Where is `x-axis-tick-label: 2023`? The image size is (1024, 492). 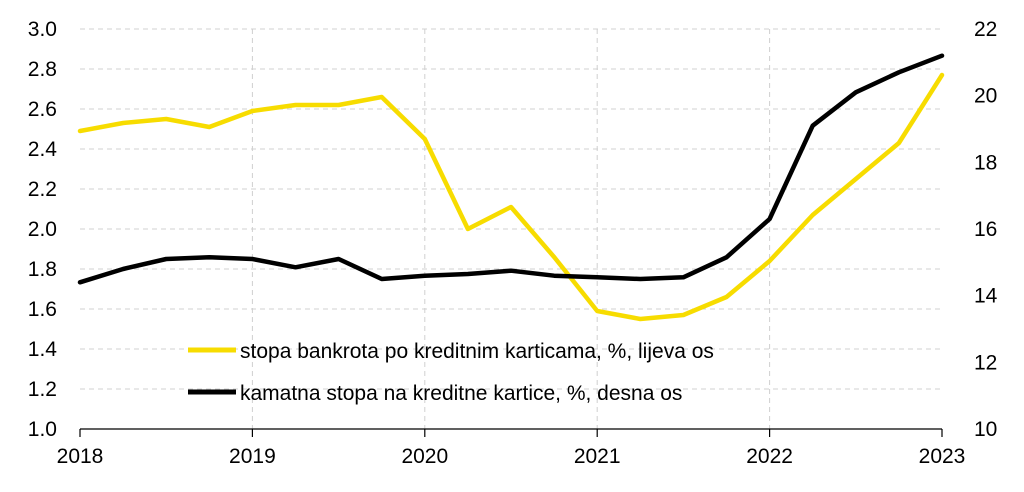
x-axis-tick-label: 2023 is located at coordinates (942, 456).